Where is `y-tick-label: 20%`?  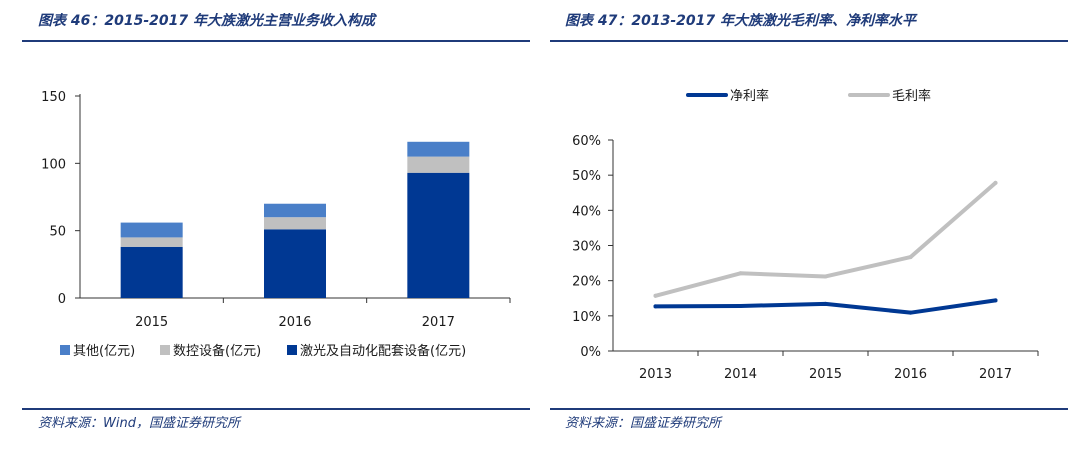
y-tick-label: 20% is located at coordinates (586, 282).